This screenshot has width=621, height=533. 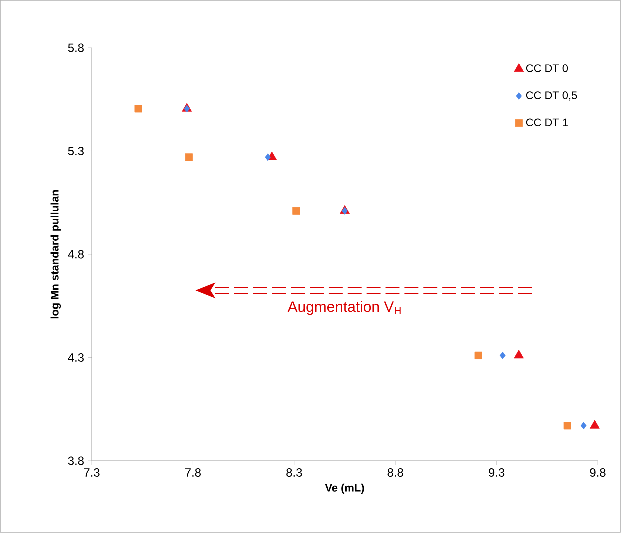 I want to click on legend-label: CC DT 1, so click(x=547, y=122).